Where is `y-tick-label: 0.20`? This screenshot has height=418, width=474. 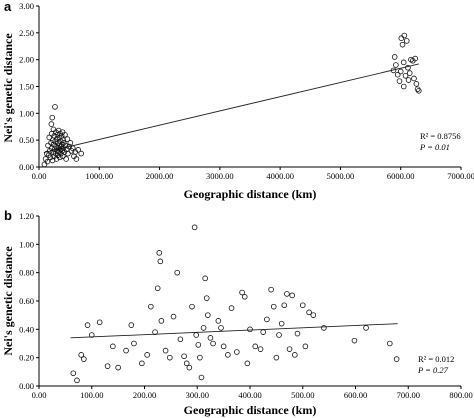 y-tick-label: 0.20 is located at coordinates (26, 358).